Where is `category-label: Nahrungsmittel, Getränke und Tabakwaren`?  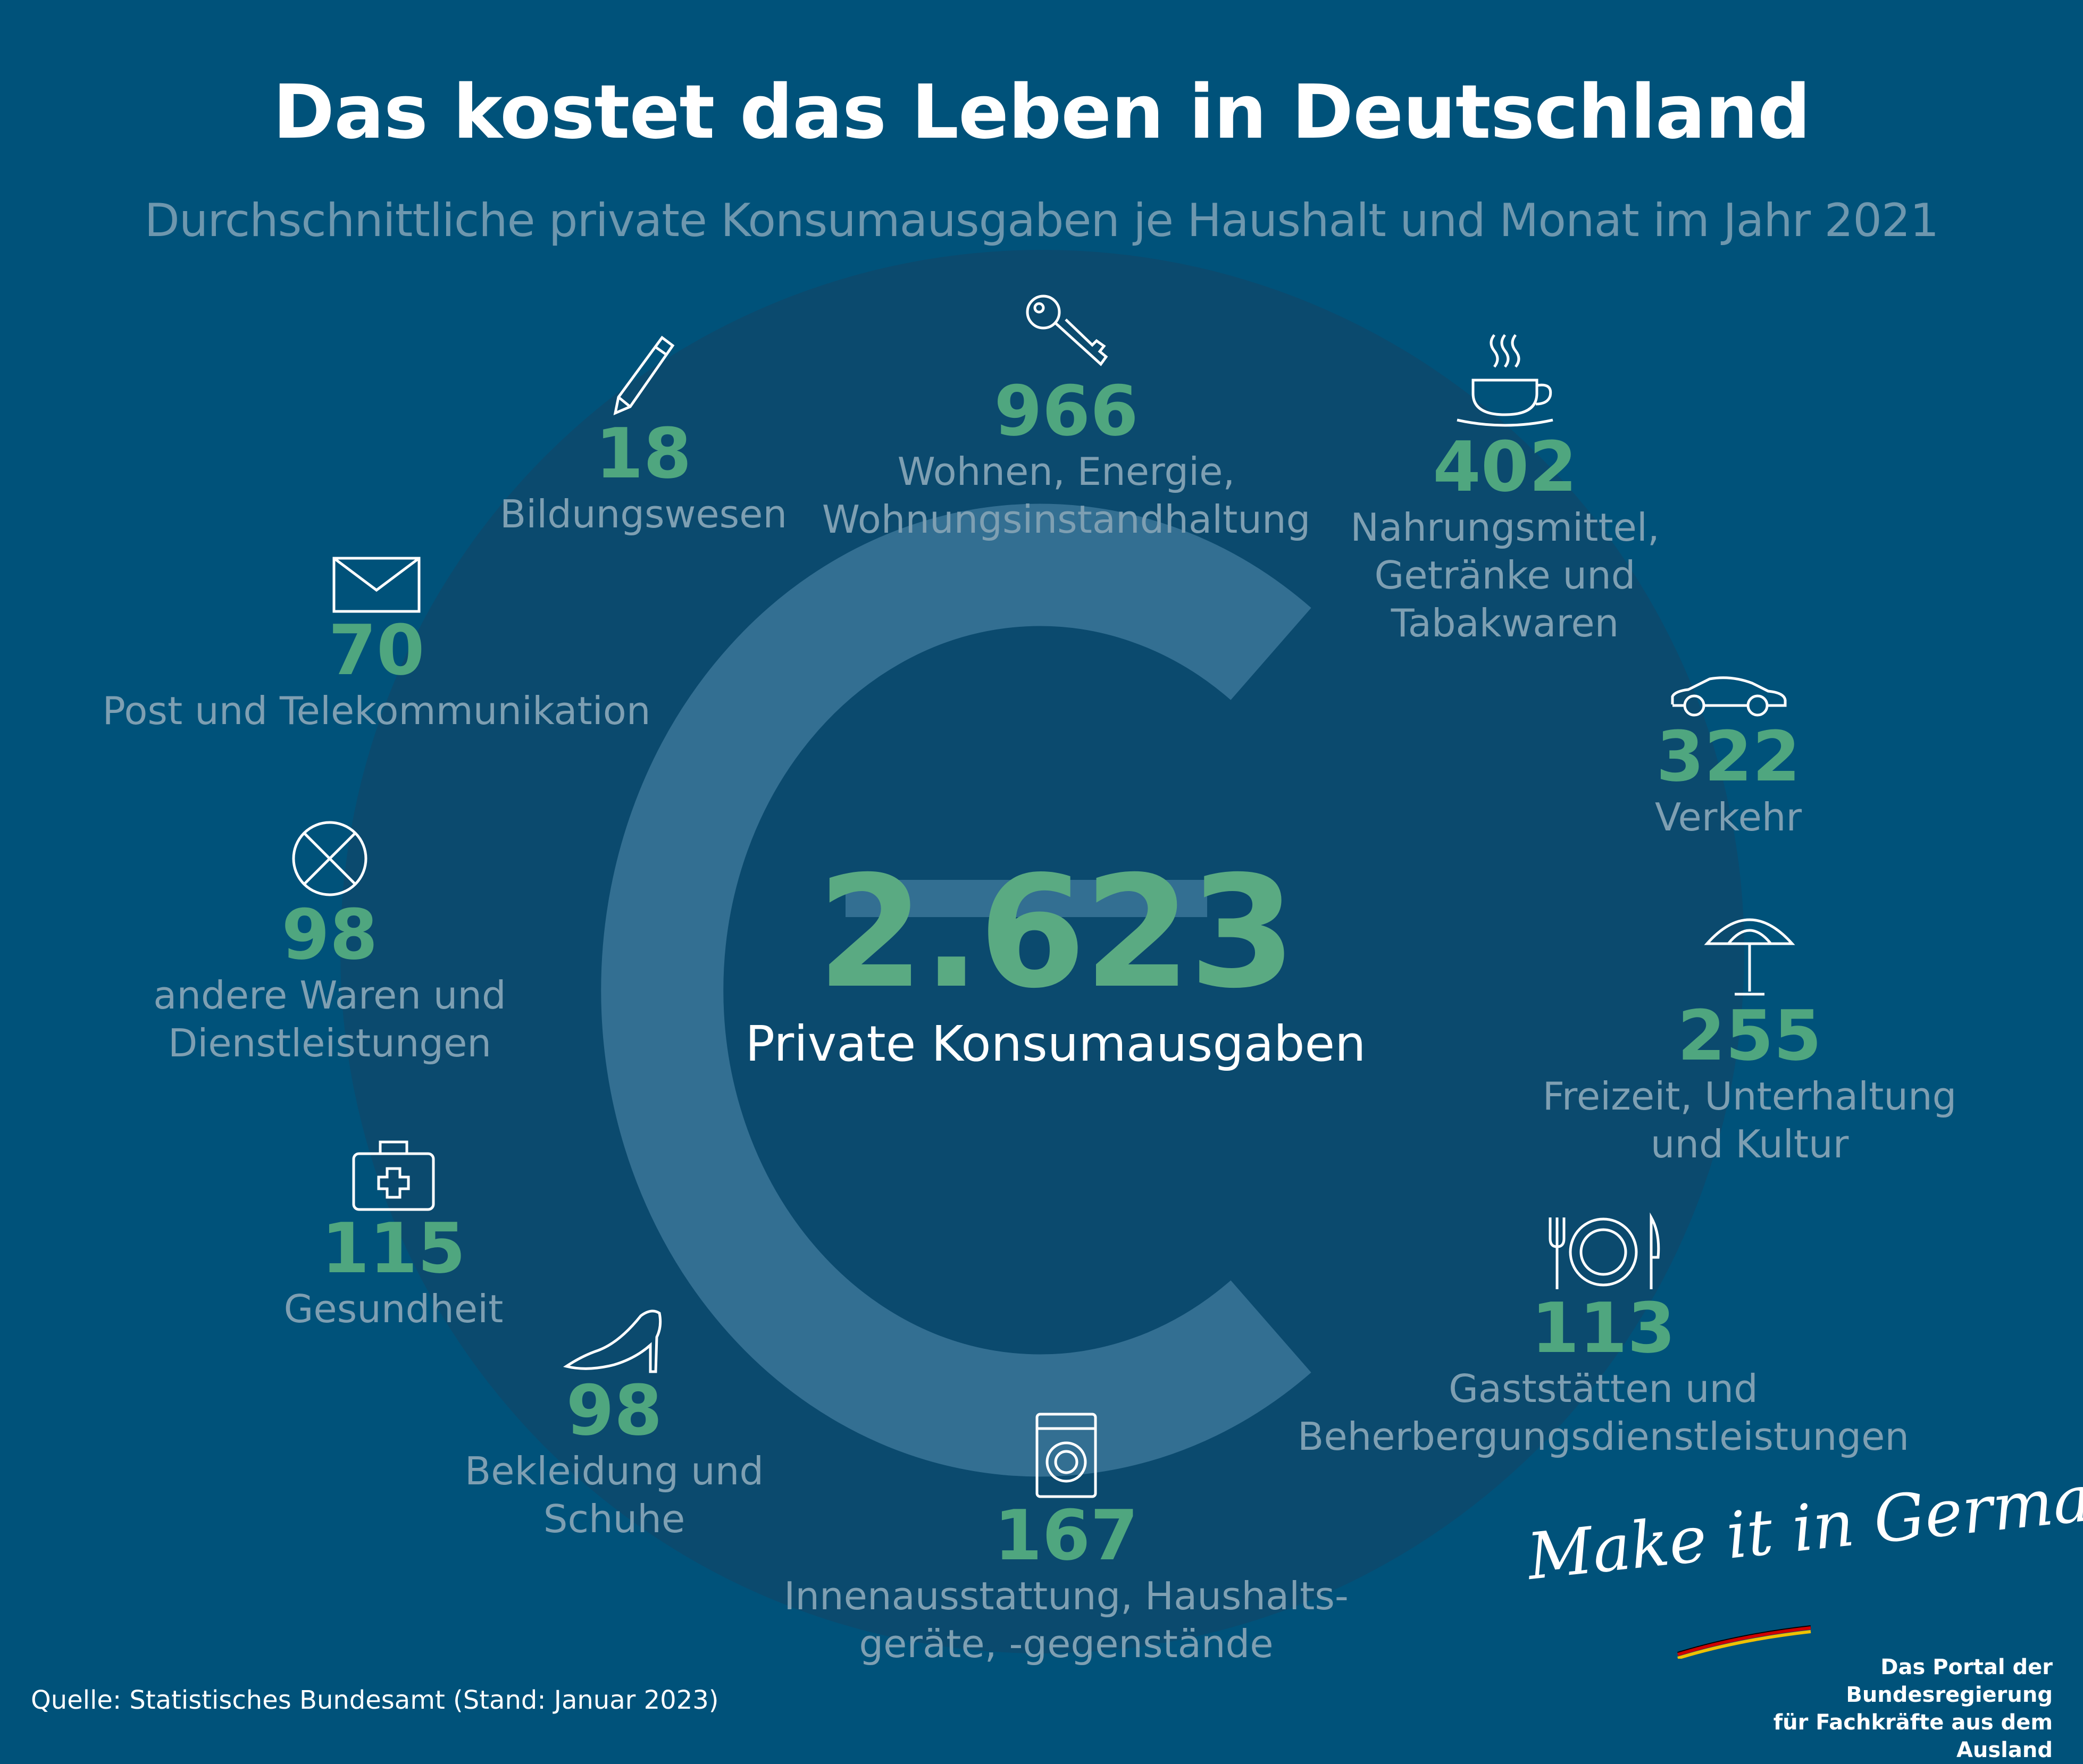
category-label: Nahrungsmittel, Getränke und Tabakwaren is located at coordinates (1505, 575).